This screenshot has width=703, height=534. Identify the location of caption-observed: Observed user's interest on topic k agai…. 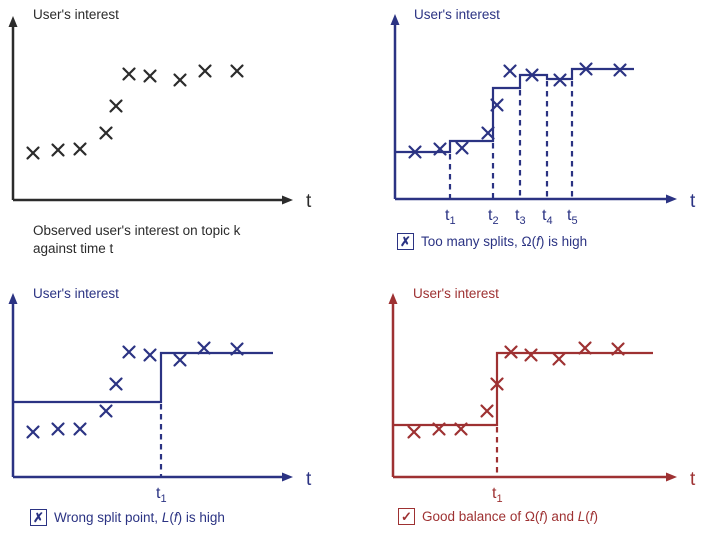
(136, 240).